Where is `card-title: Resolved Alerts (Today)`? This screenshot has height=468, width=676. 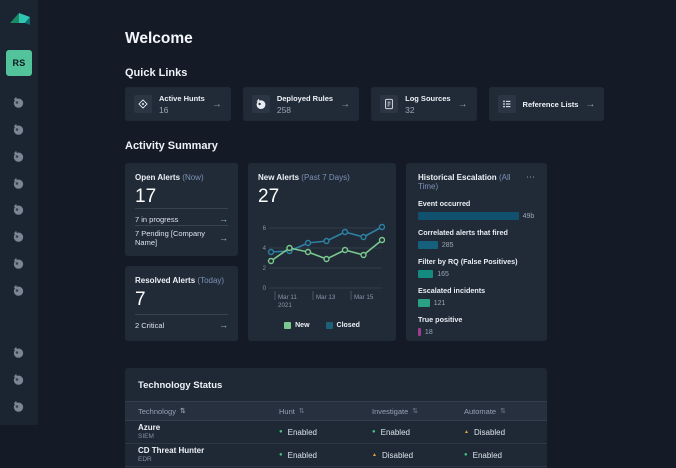
card-title: Resolved Alerts (Today) is located at coordinates (180, 280).